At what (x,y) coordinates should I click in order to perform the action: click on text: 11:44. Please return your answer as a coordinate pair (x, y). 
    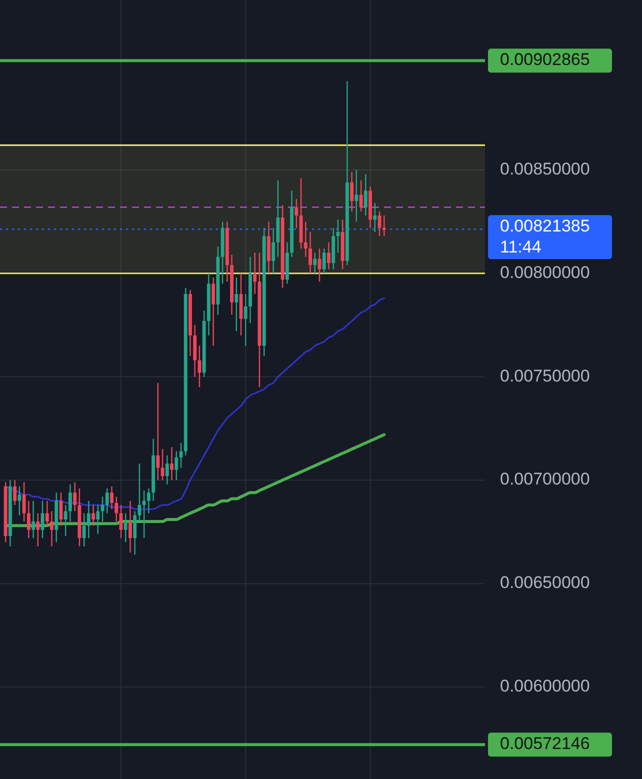
    Looking at the image, I should click on (521, 247).